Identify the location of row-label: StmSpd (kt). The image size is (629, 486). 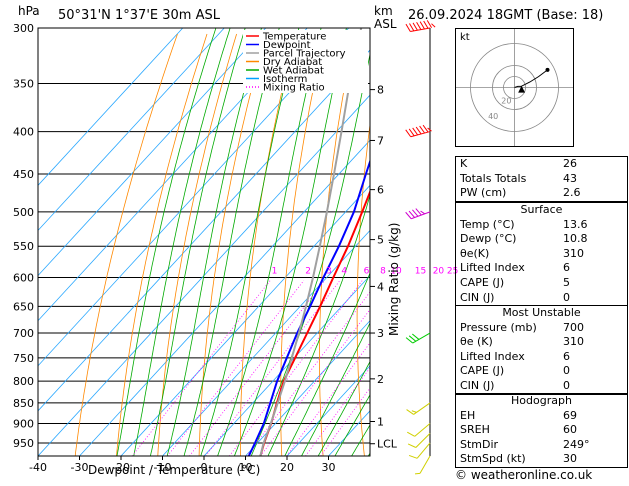
(493, 459).